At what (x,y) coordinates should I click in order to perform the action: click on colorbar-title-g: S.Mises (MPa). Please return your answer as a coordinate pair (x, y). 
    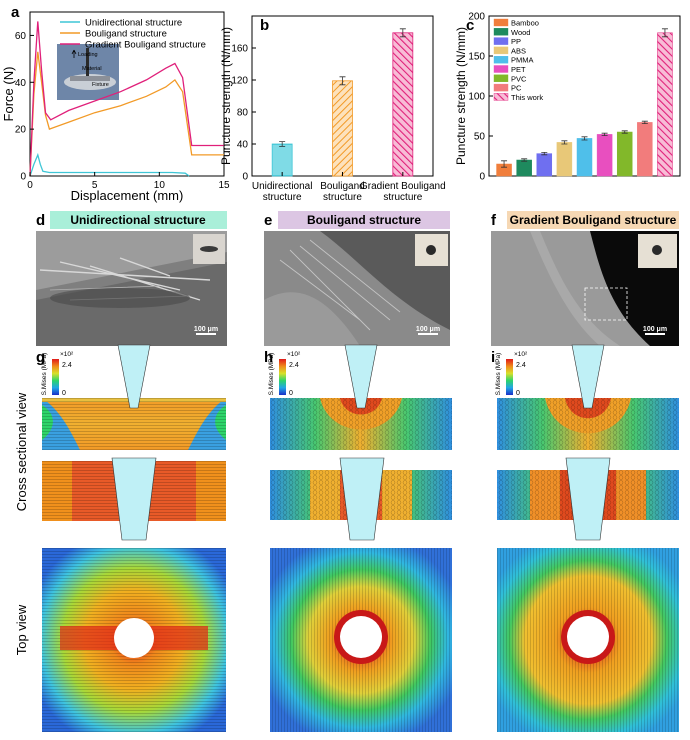
    Looking at the image, I should click on (44, 374).